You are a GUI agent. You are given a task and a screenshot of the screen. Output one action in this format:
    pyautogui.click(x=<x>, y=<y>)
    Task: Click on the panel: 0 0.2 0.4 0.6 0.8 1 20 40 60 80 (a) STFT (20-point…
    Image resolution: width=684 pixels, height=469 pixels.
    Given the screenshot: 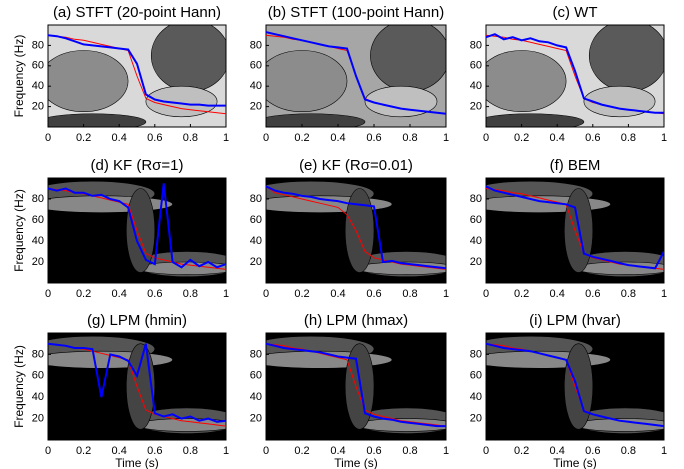 What is the action you would take?
    pyautogui.click(x=120, y=74)
    